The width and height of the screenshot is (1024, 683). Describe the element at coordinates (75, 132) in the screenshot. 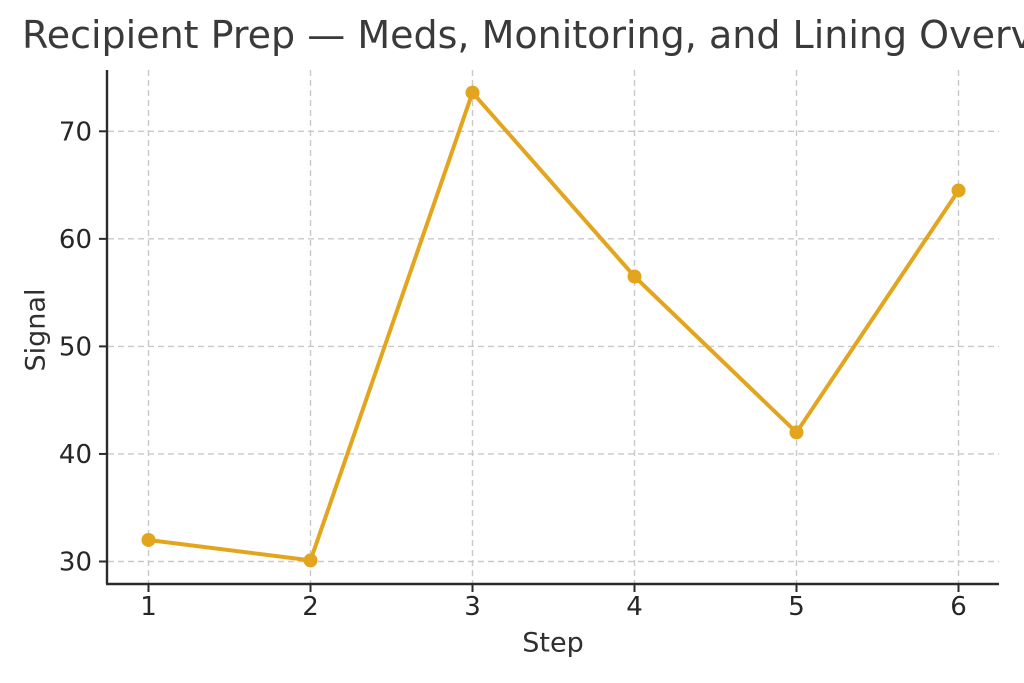

I see `y-tick-label: 70` at that location.